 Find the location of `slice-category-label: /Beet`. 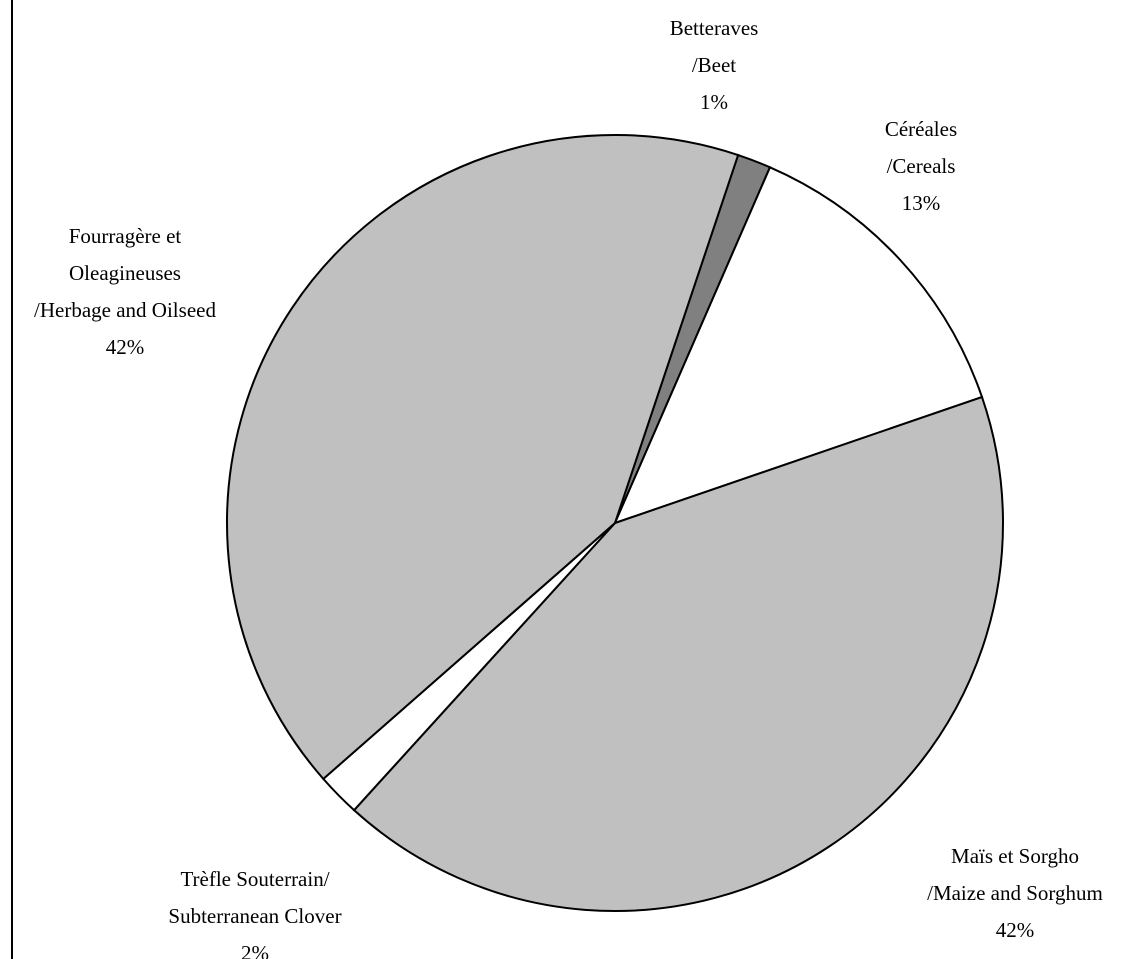

slice-category-label: /Beet is located at coordinates (714, 65).